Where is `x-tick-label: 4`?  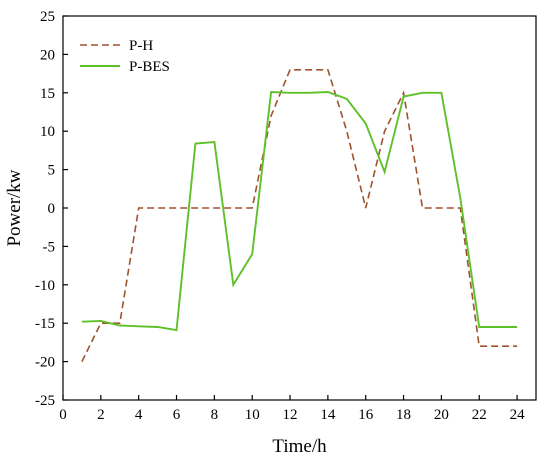 x-tick-label: 4 is located at coordinates (139, 415).